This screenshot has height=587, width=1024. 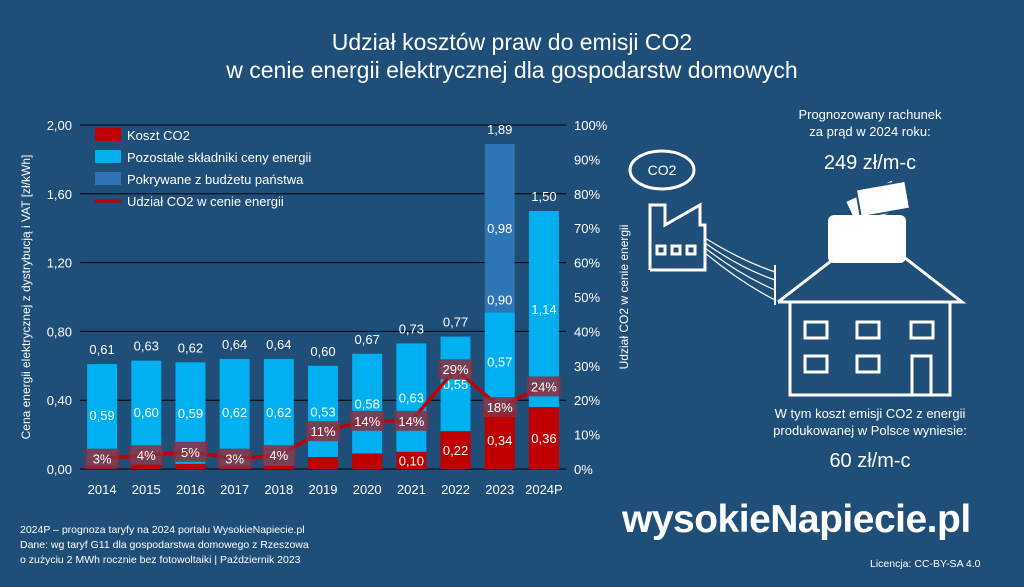 What do you see at coordinates (740, 271) in the screenshot?
I see `power-line-icon` at bounding box center [740, 271].